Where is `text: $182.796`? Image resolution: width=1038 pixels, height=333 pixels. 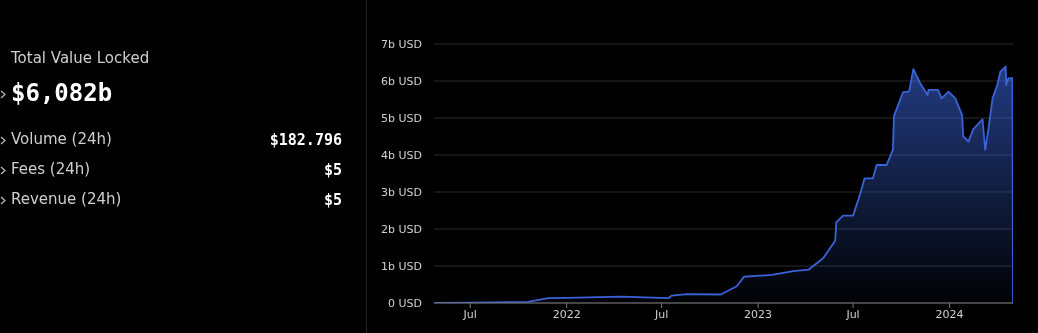 text: $182.796 is located at coordinates (305, 140).